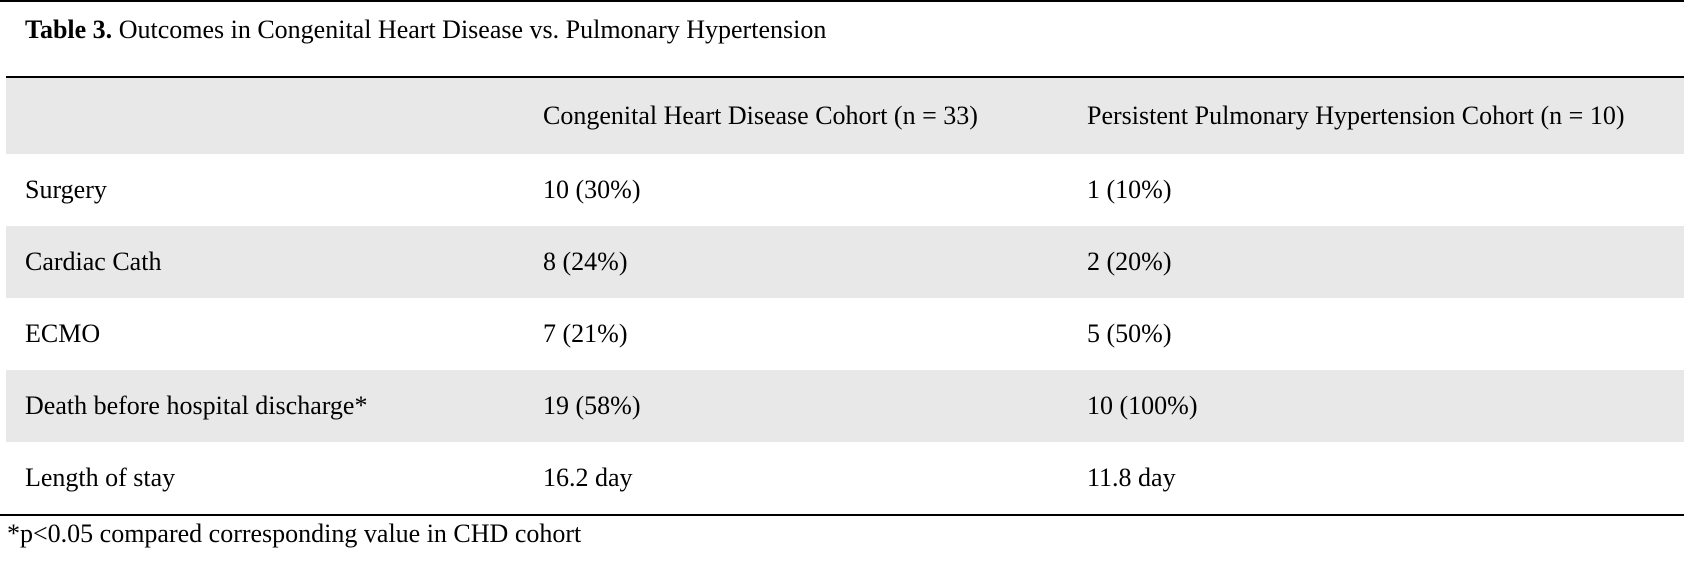 The image size is (1684, 582). What do you see at coordinates (845, 77) in the screenshot?
I see `table-header-rule` at bounding box center [845, 77].